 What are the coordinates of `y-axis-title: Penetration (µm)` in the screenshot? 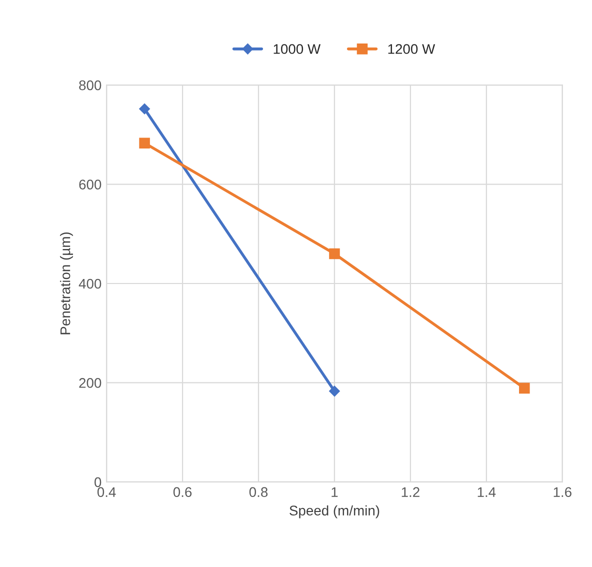 It's located at (66, 283).